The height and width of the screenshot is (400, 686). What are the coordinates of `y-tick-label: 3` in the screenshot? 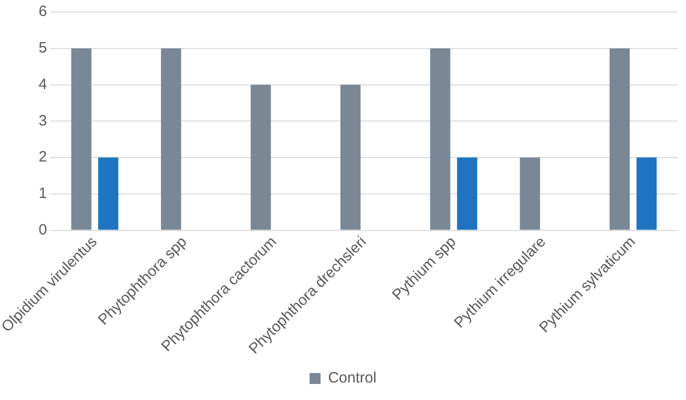 It's located at (42, 121).